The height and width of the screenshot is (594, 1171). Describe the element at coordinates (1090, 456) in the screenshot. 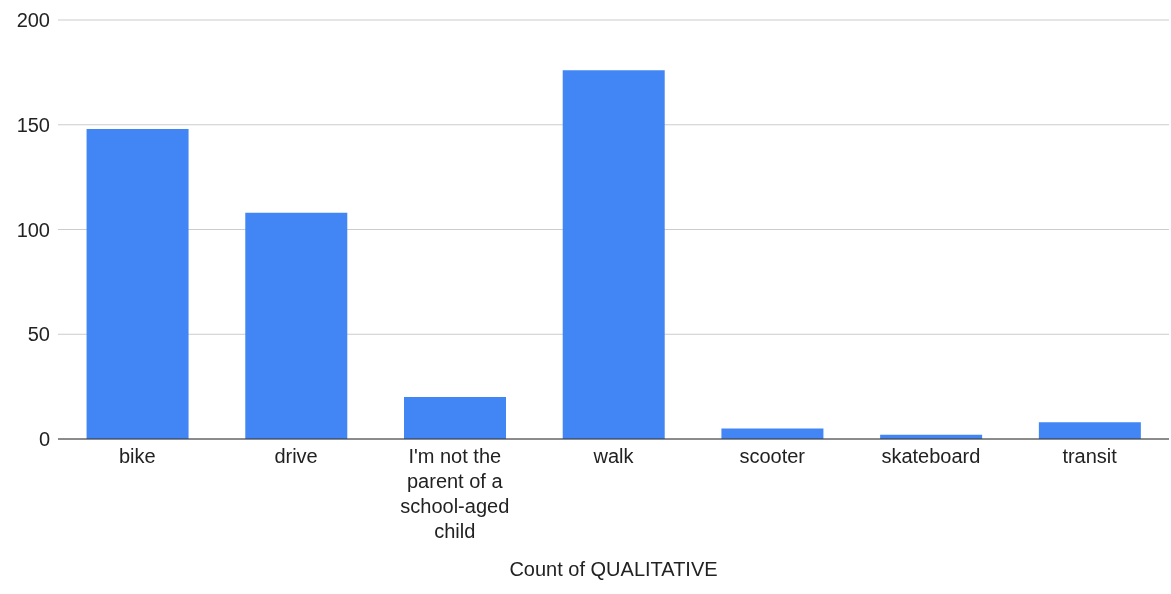

I see `x-tick-label: transit` at that location.